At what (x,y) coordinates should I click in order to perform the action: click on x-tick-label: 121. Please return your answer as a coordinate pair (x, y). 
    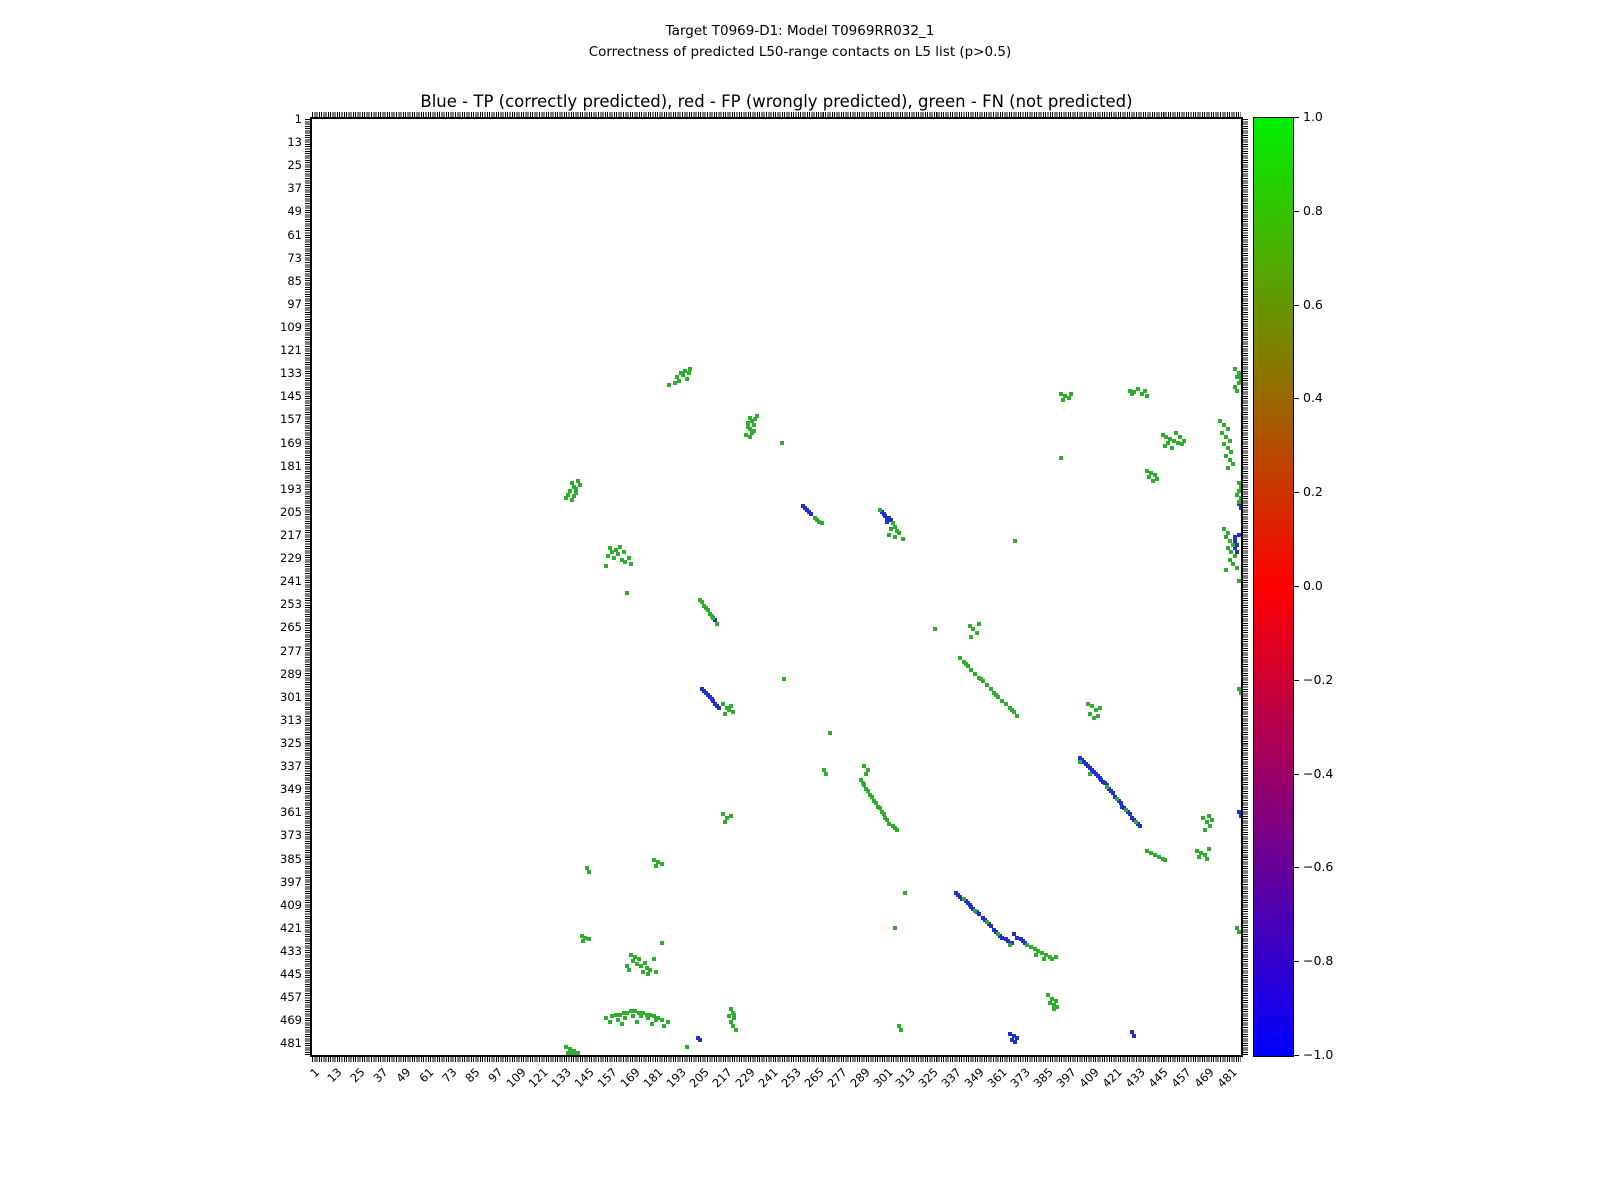
    Looking at the image, I should click on (538, 1078).